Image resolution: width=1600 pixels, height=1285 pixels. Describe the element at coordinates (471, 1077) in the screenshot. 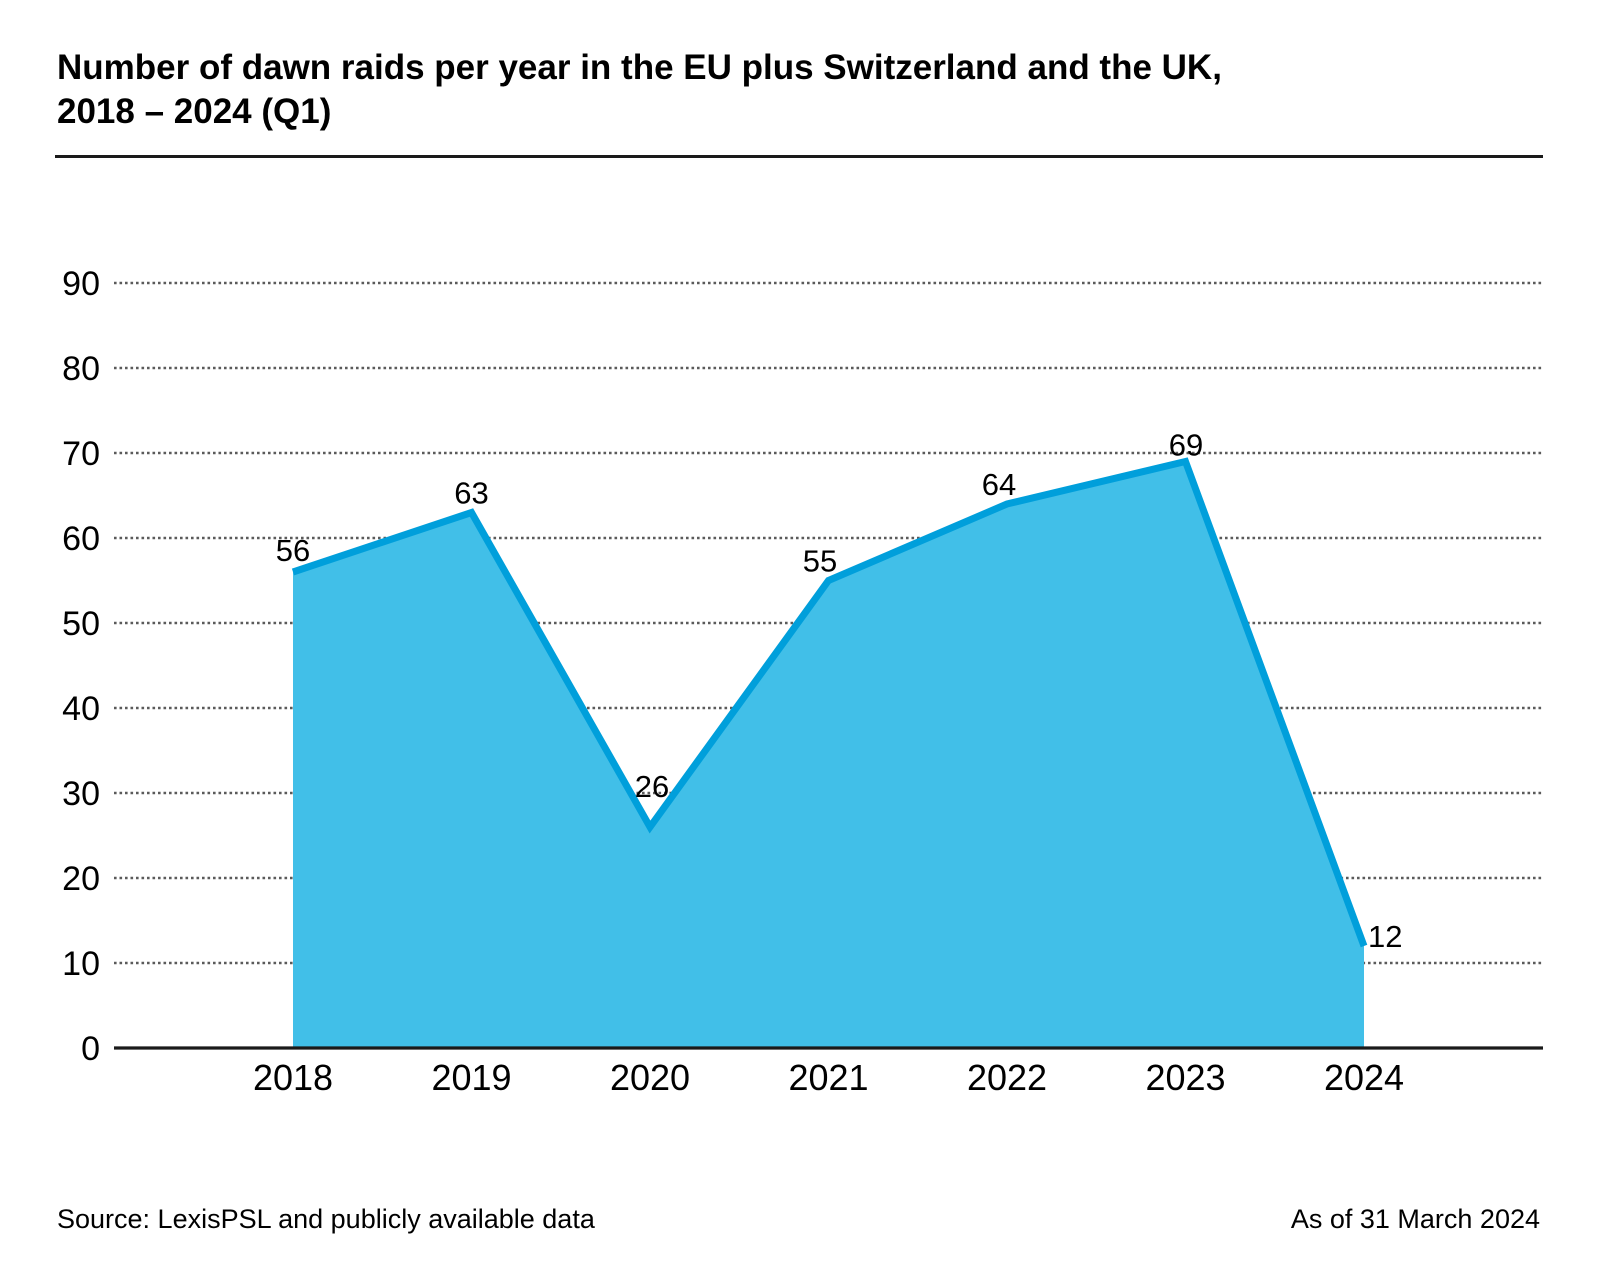

I see `x-tick-label: 2019` at that location.